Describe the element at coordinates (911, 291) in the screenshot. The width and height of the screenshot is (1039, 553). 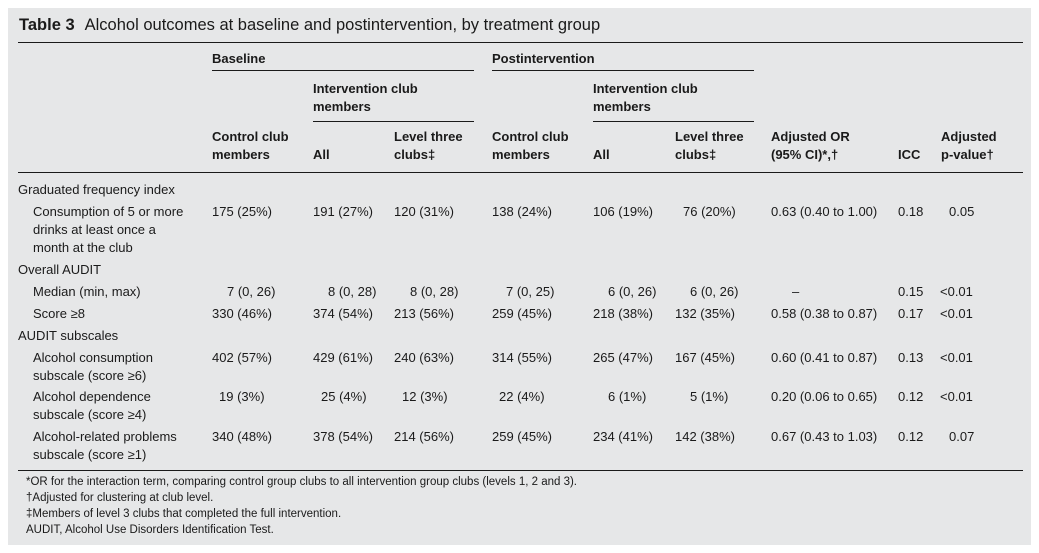
I see `cell-median-icc: 0.15` at that location.